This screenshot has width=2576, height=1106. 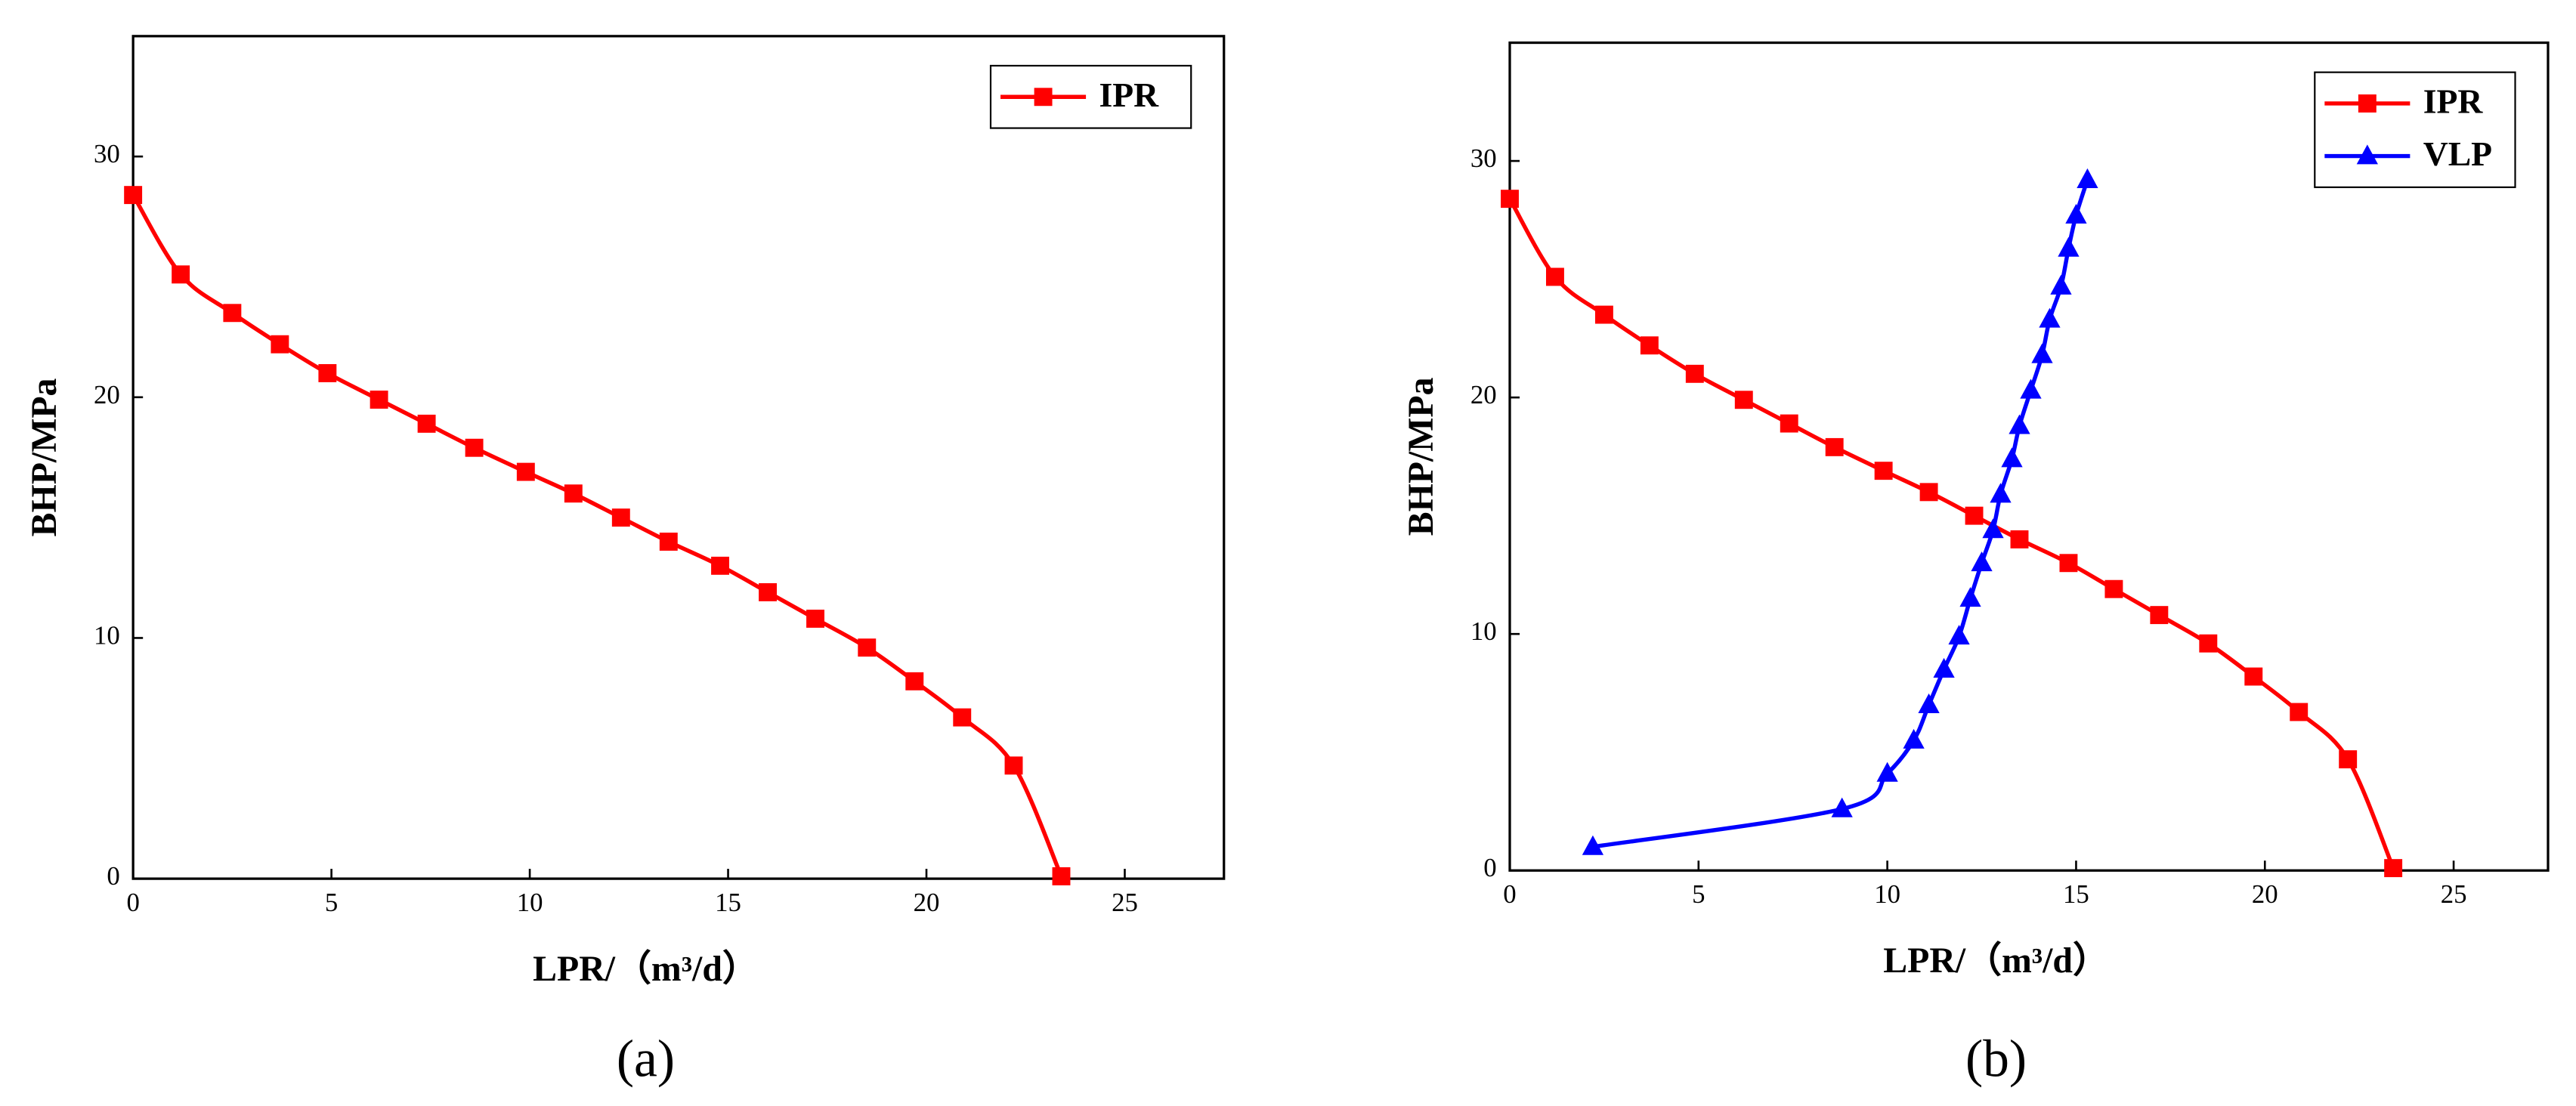 I want to click on subplot-label: (a), so click(x=646, y=1059).